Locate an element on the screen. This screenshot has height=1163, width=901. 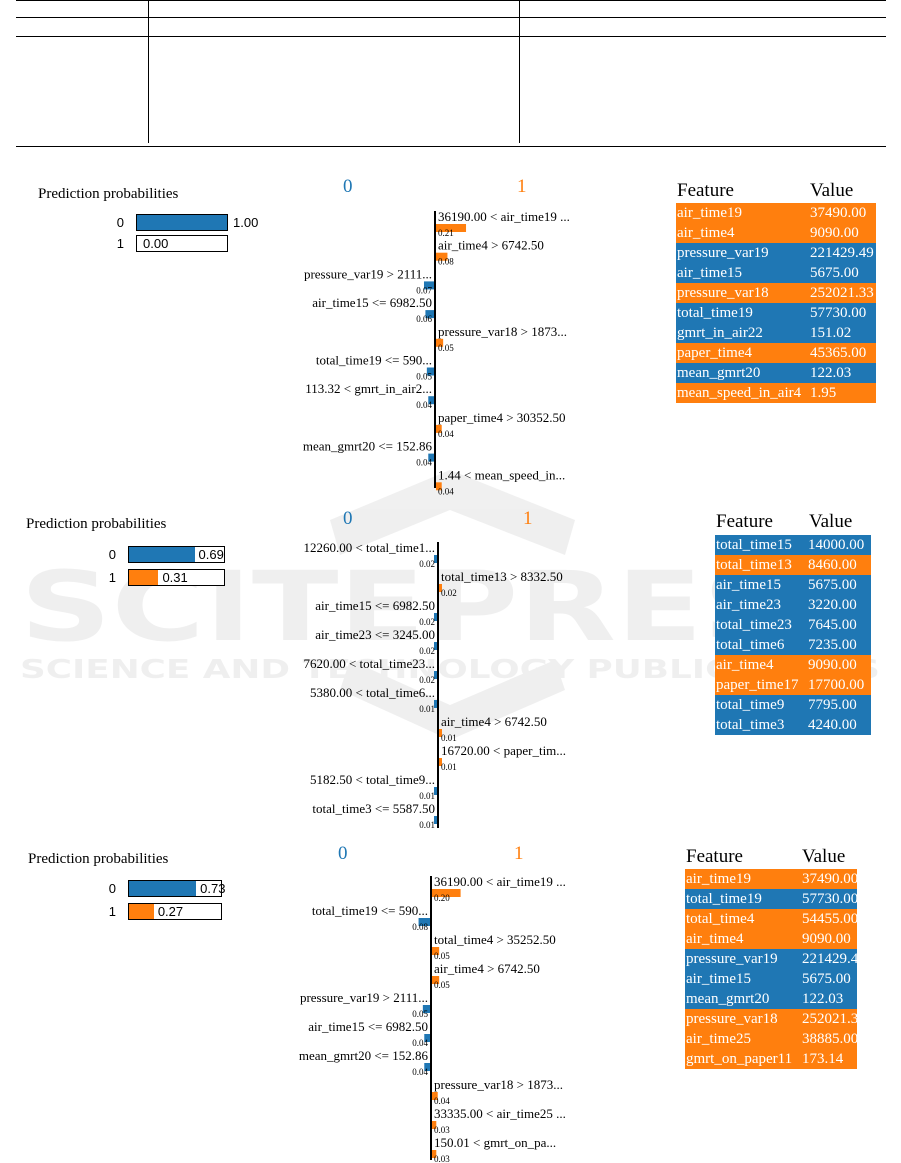
watermark-arc-bottom is located at coordinates (452, 700).